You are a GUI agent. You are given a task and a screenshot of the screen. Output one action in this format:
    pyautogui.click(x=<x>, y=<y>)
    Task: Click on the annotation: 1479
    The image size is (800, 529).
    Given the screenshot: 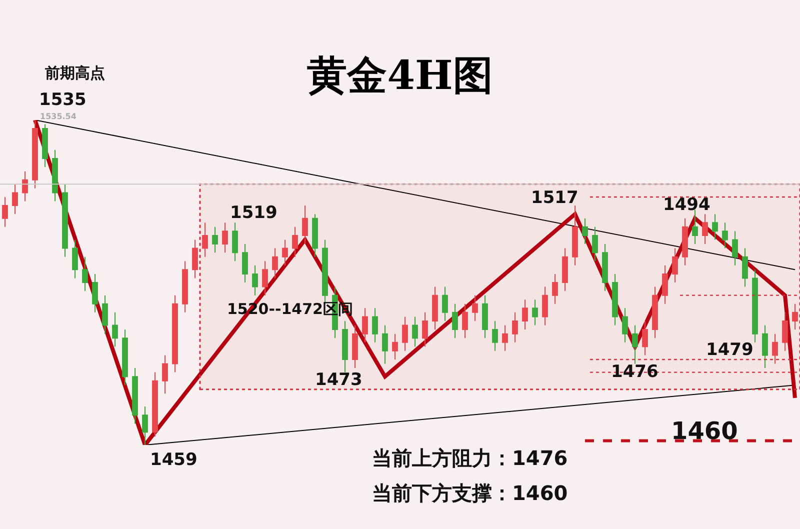 What is the action you would take?
    pyautogui.click(x=730, y=350)
    